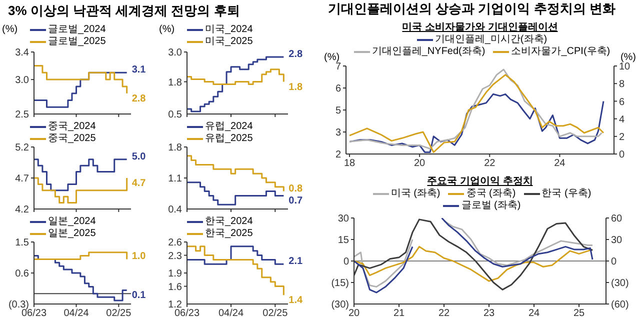 This screenshot has height=326, width=640. Describe the element at coordinates (622, 102) in the screenshot. I see `y2-tick-label: 6` at that location.